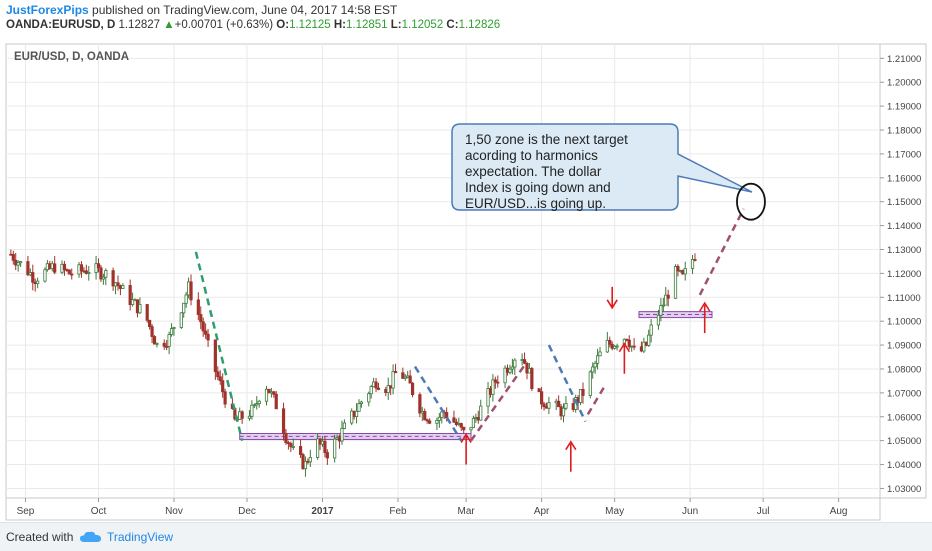 The width and height of the screenshot is (932, 551). I want to click on price-tick-label: 1.14000, so click(904, 226).